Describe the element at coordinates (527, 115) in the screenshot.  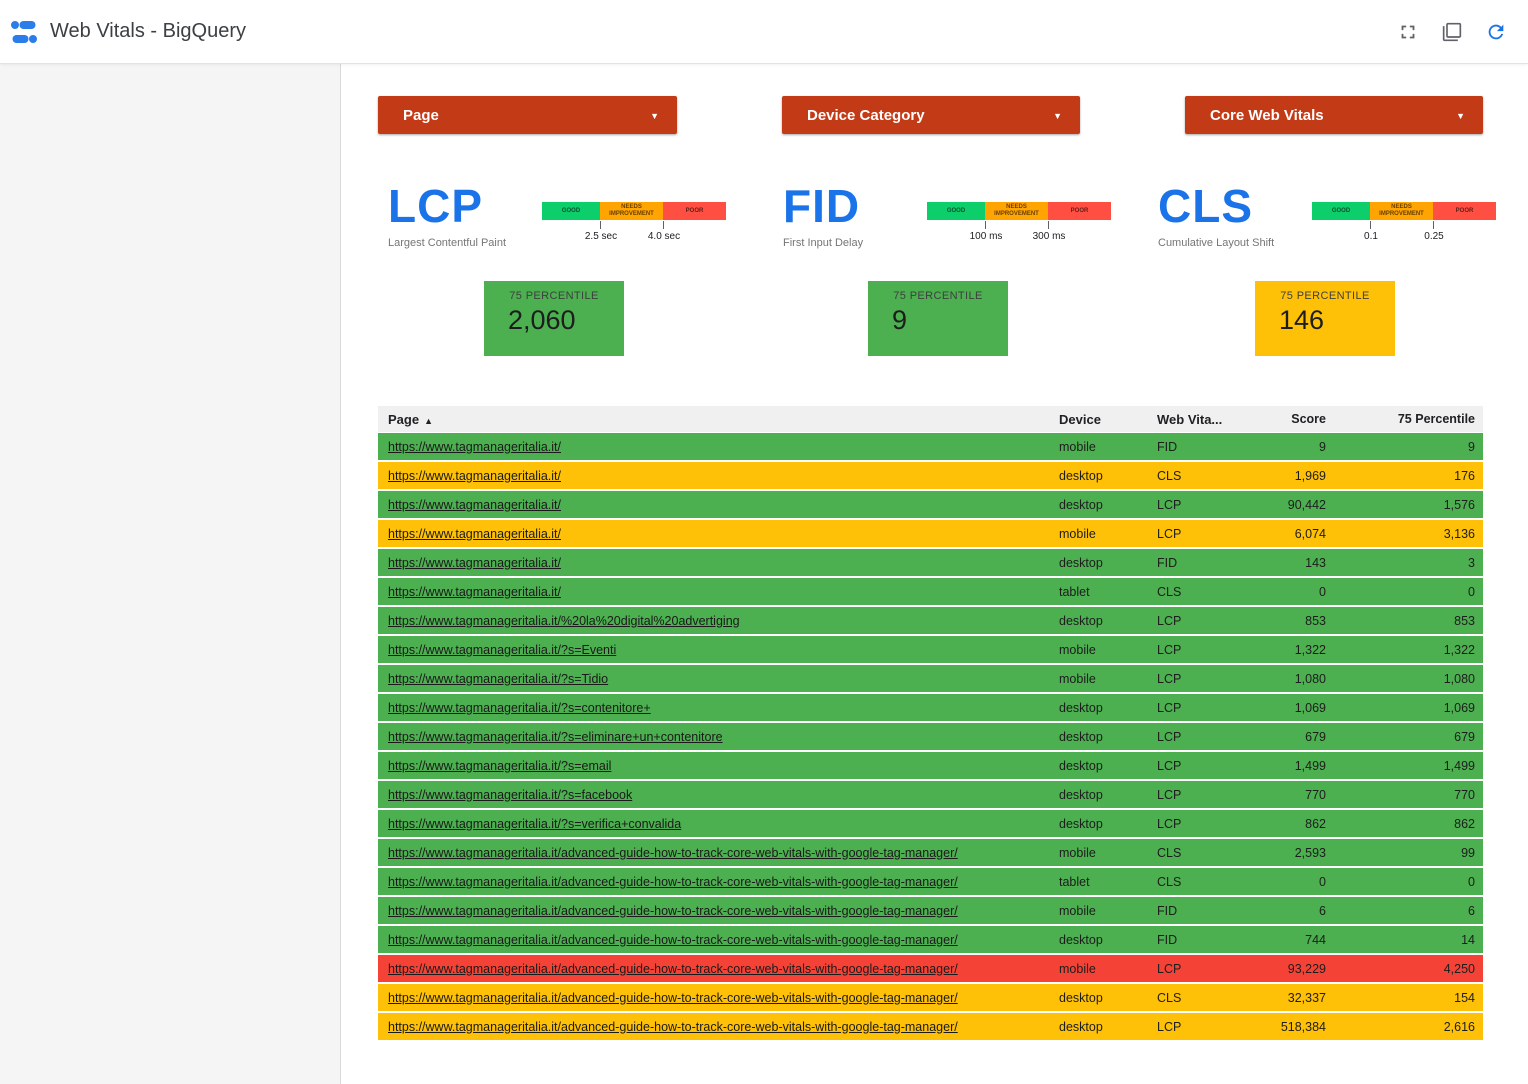
I see `filter-page: Page ▼` at that location.